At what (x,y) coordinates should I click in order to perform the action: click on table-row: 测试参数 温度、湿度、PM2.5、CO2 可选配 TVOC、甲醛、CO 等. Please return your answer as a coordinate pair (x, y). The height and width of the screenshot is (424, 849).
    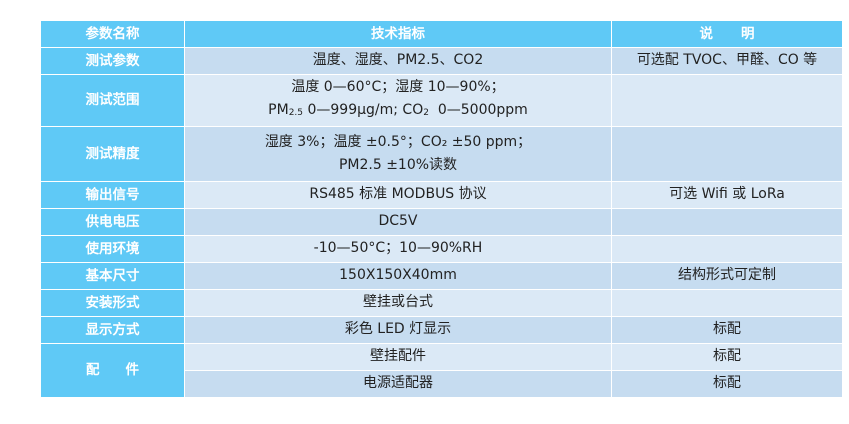
    Looking at the image, I should click on (441, 61).